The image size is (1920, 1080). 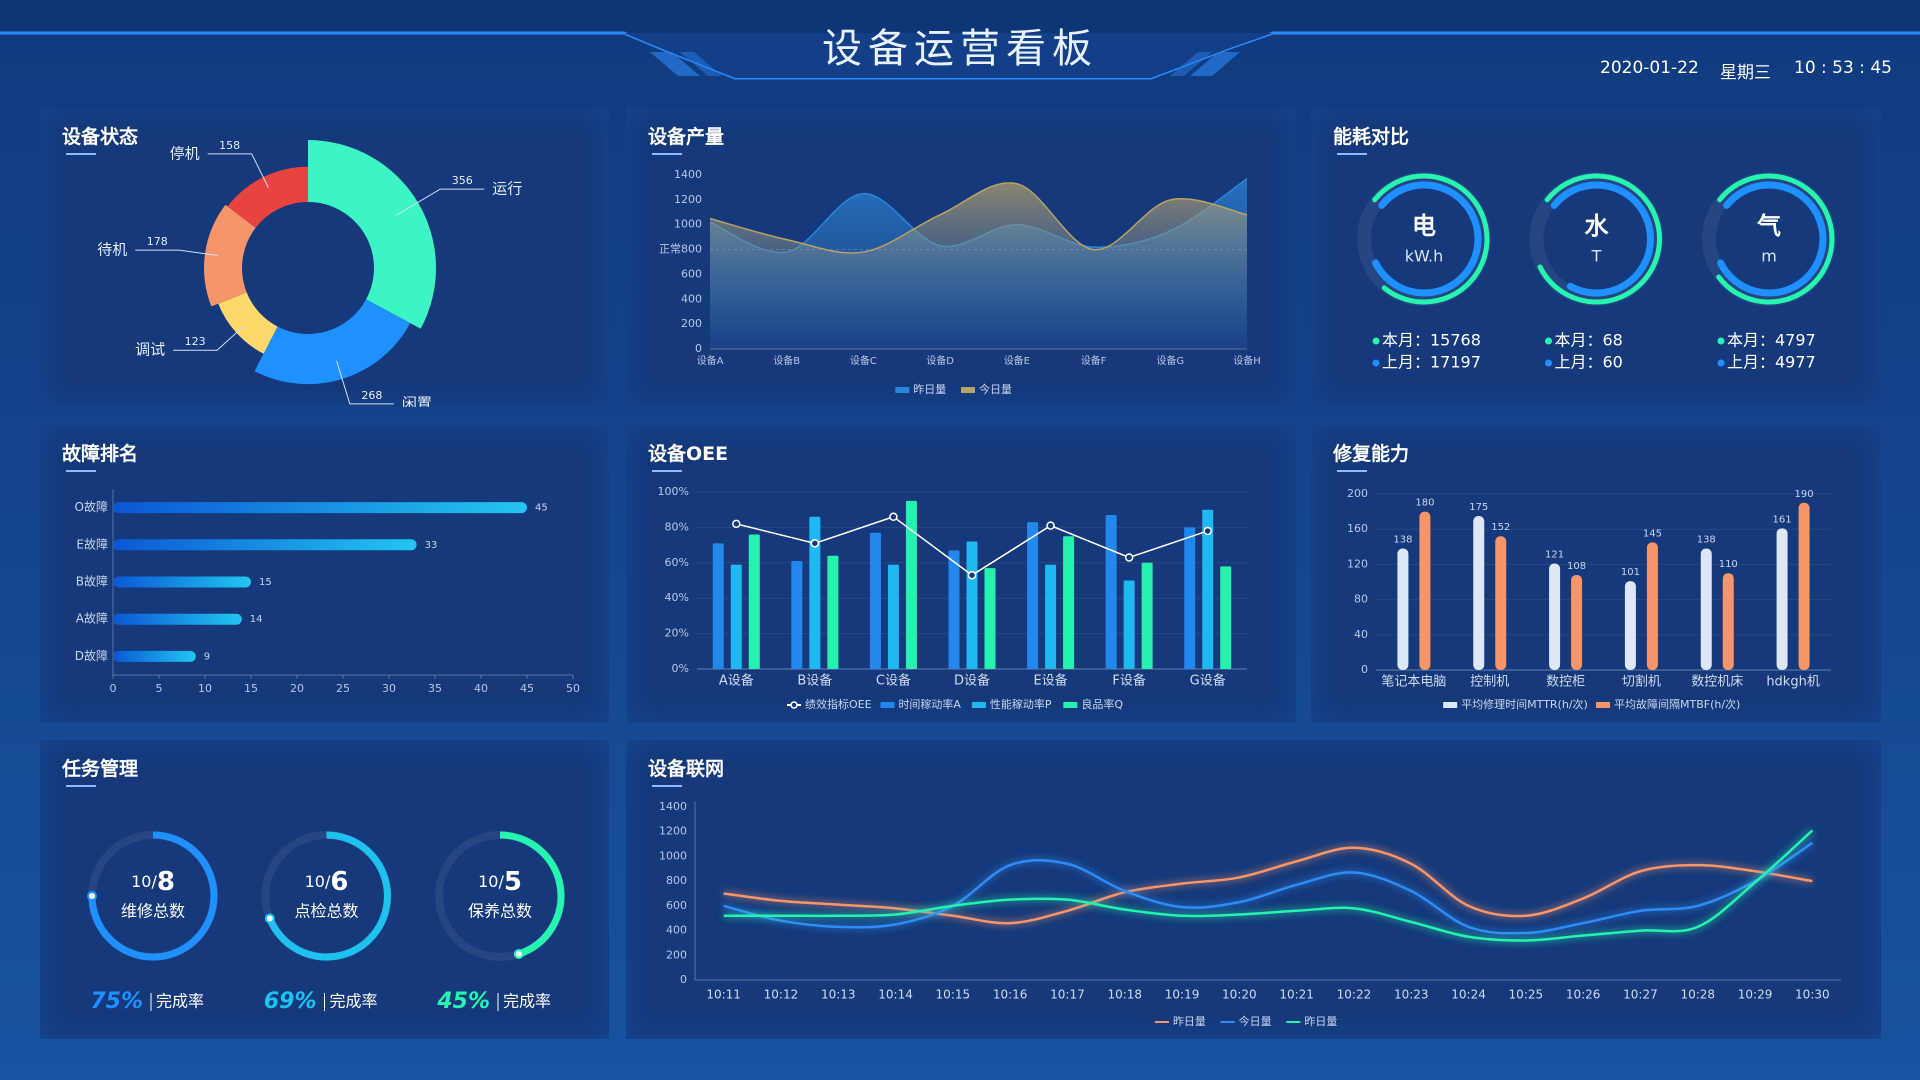 I want to click on y-tick-label: 1400, so click(x=688, y=174).